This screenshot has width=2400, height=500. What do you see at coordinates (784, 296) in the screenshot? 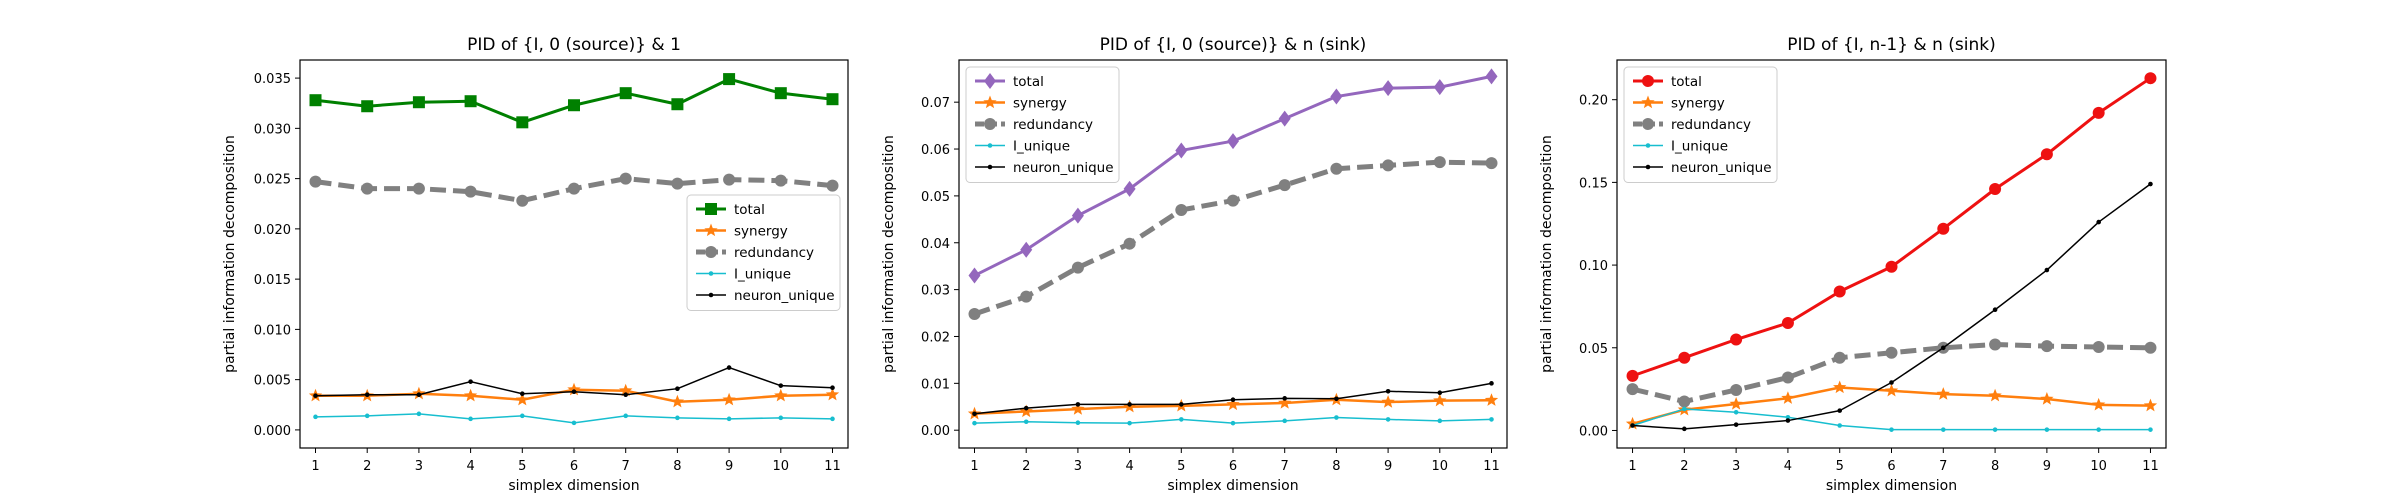
I see `legend-label-neuron_unique: neuron_unique` at bounding box center [784, 296].